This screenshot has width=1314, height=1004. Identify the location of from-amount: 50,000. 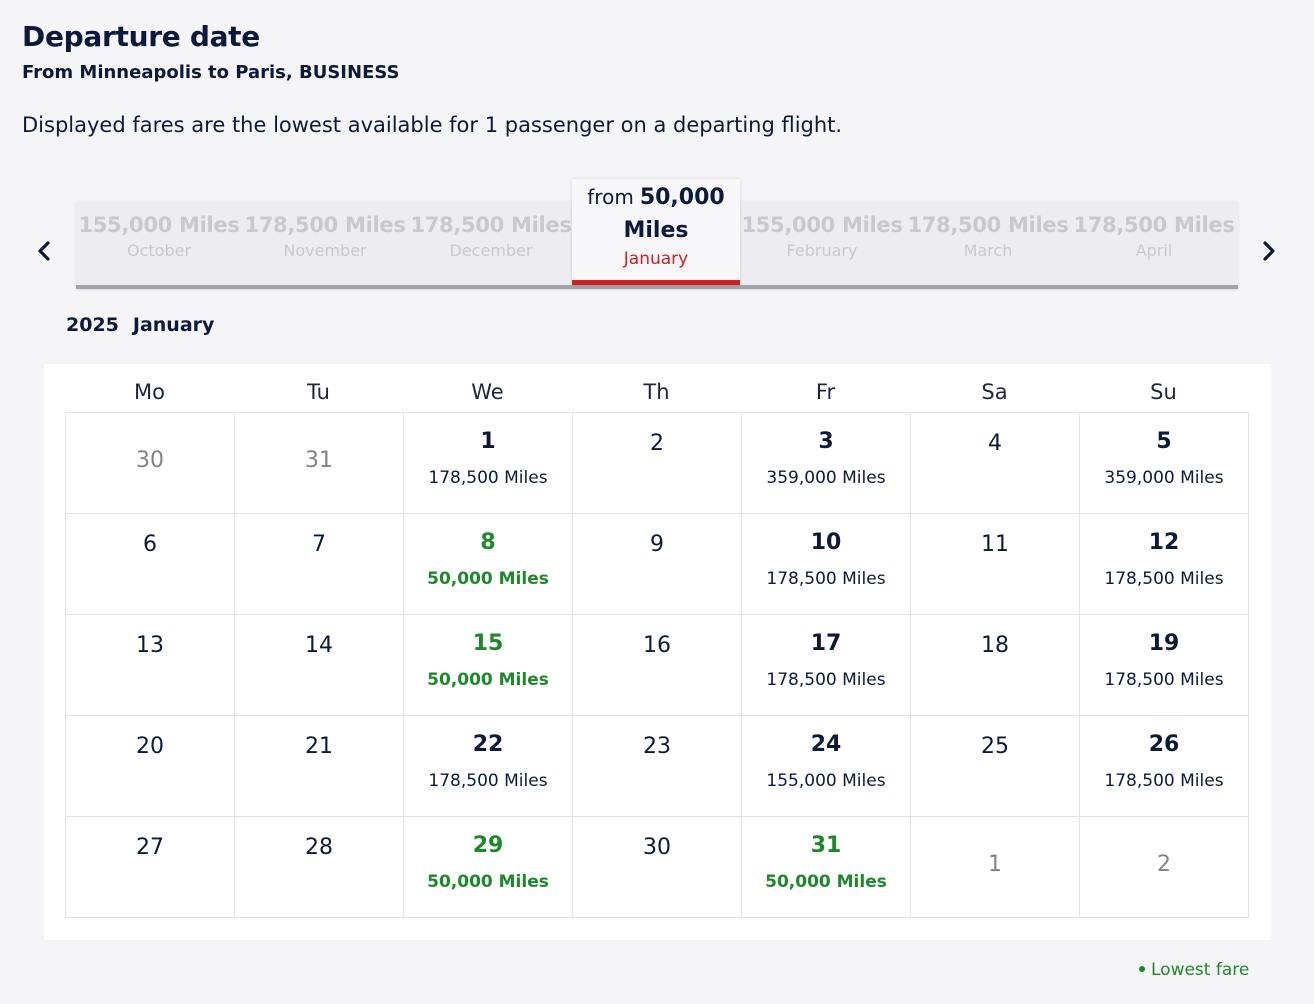
(682, 197).